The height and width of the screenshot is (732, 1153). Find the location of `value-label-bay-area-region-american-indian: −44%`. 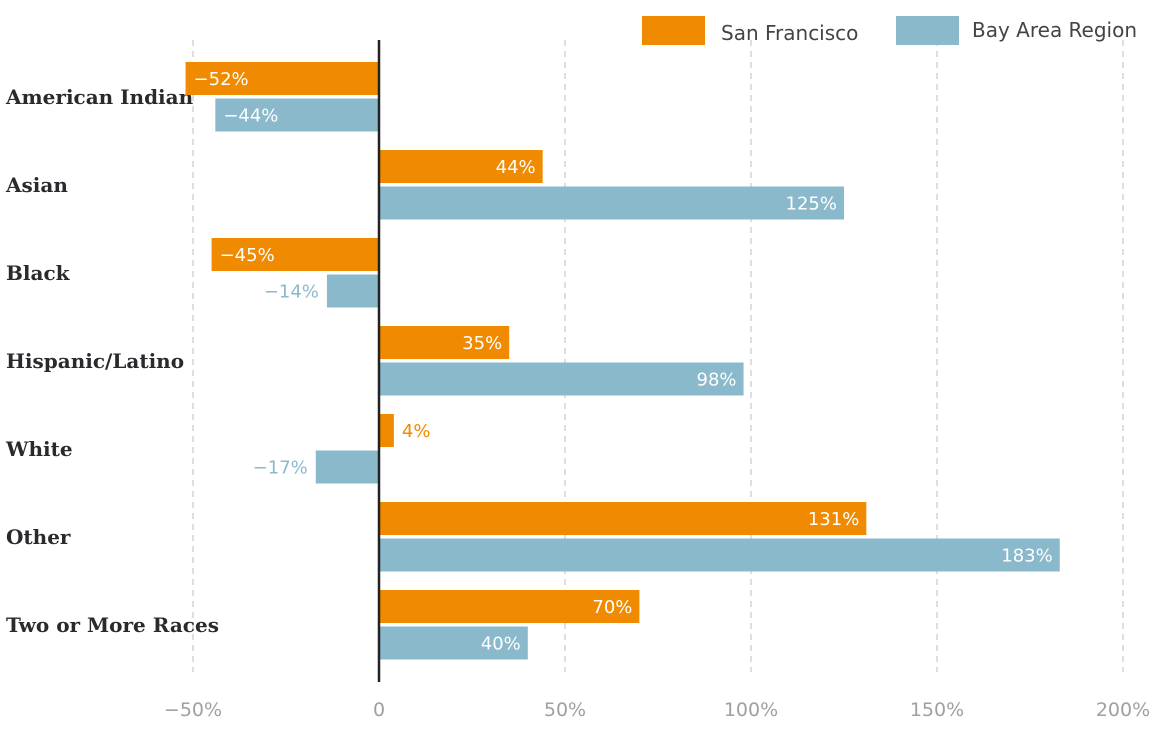

value-label-bay-area-region-american-indian: −44% is located at coordinates (250, 116).